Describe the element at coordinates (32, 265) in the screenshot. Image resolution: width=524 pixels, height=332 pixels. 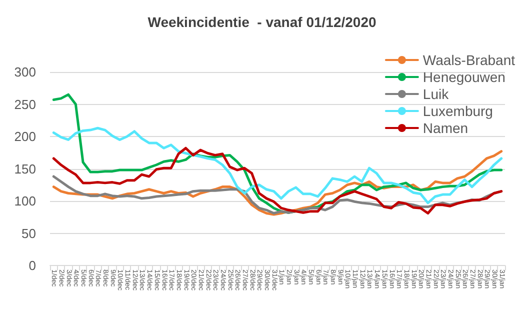
I see `y-tick-label: 0` at that location.